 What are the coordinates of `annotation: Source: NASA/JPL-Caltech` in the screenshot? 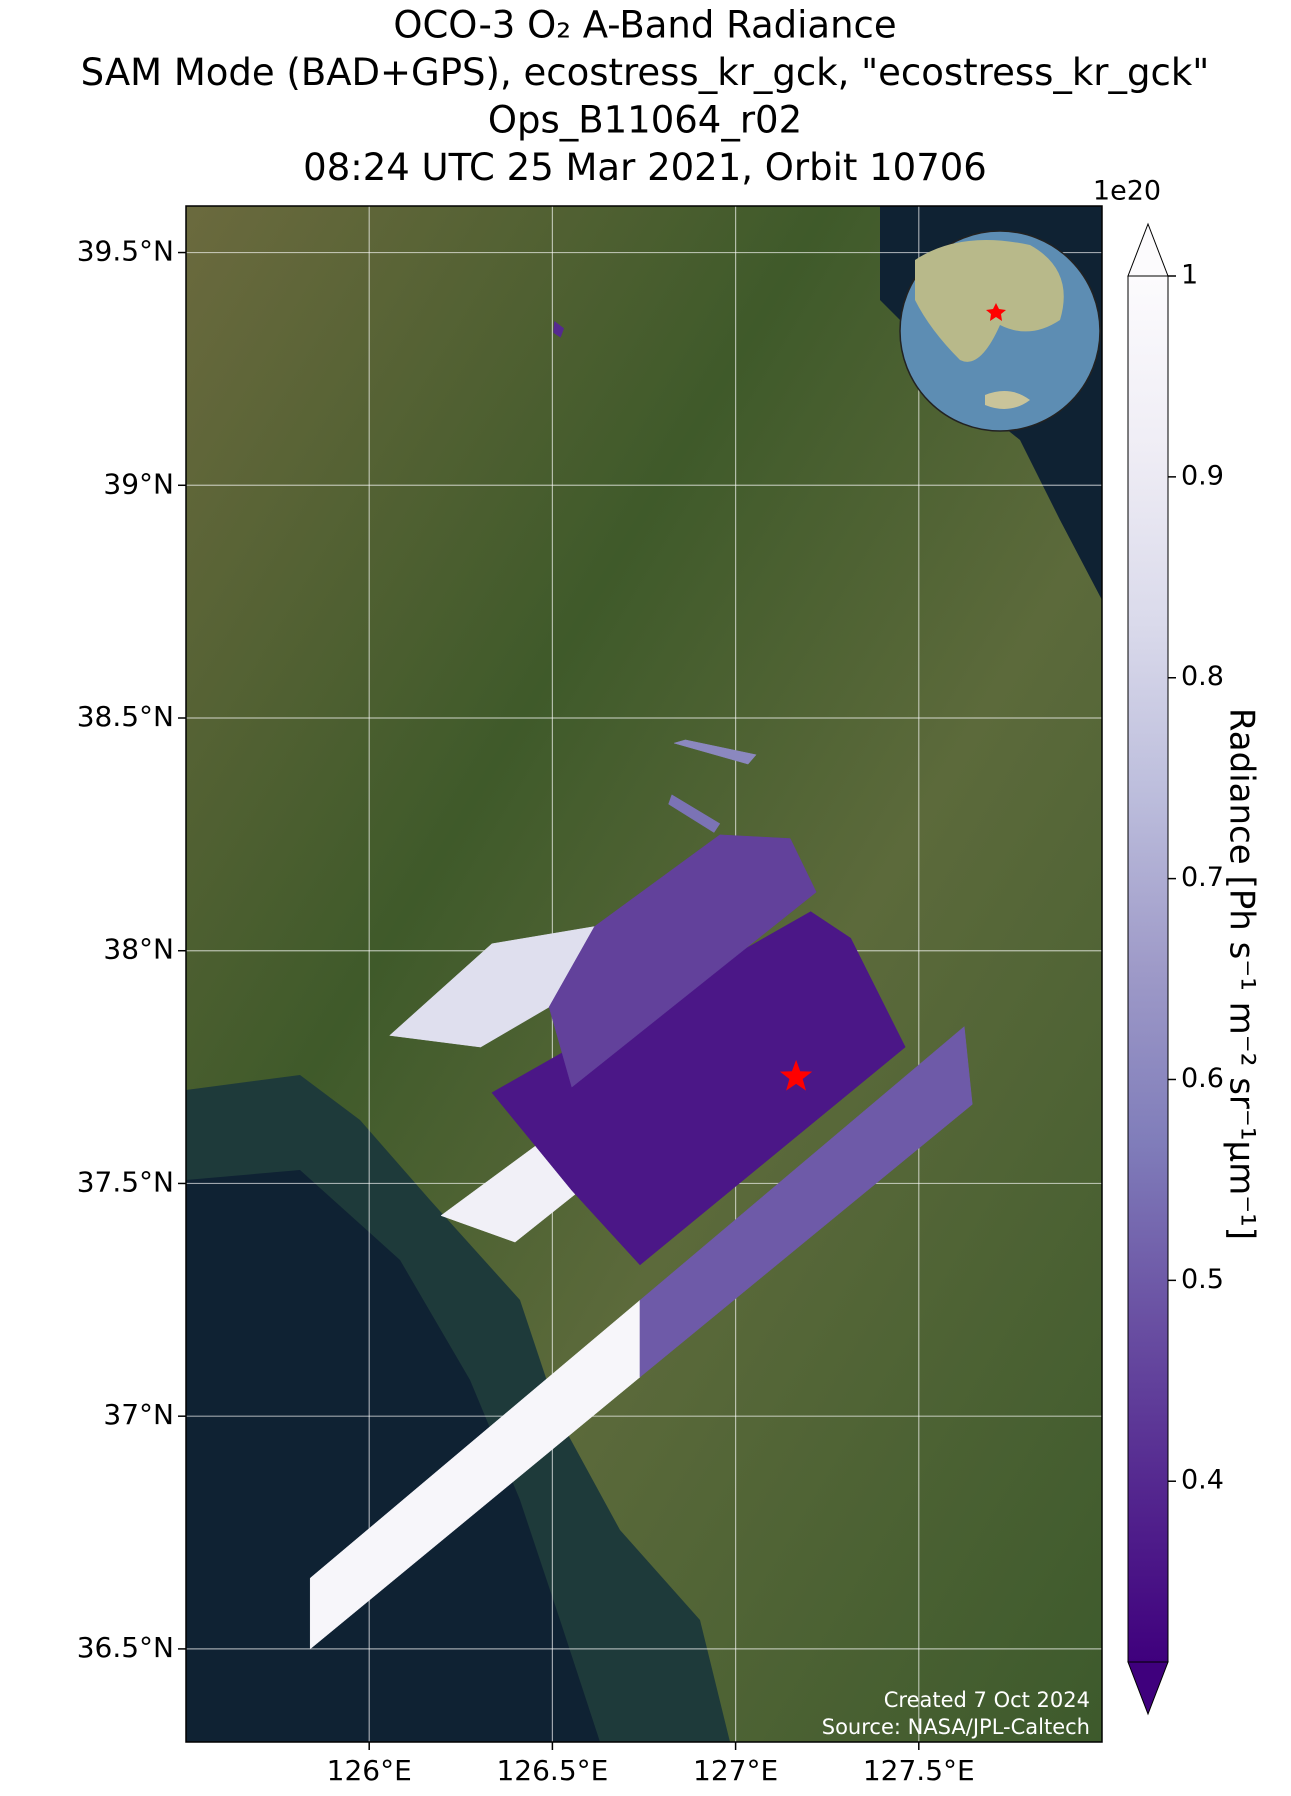 It's located at (956, 1727).